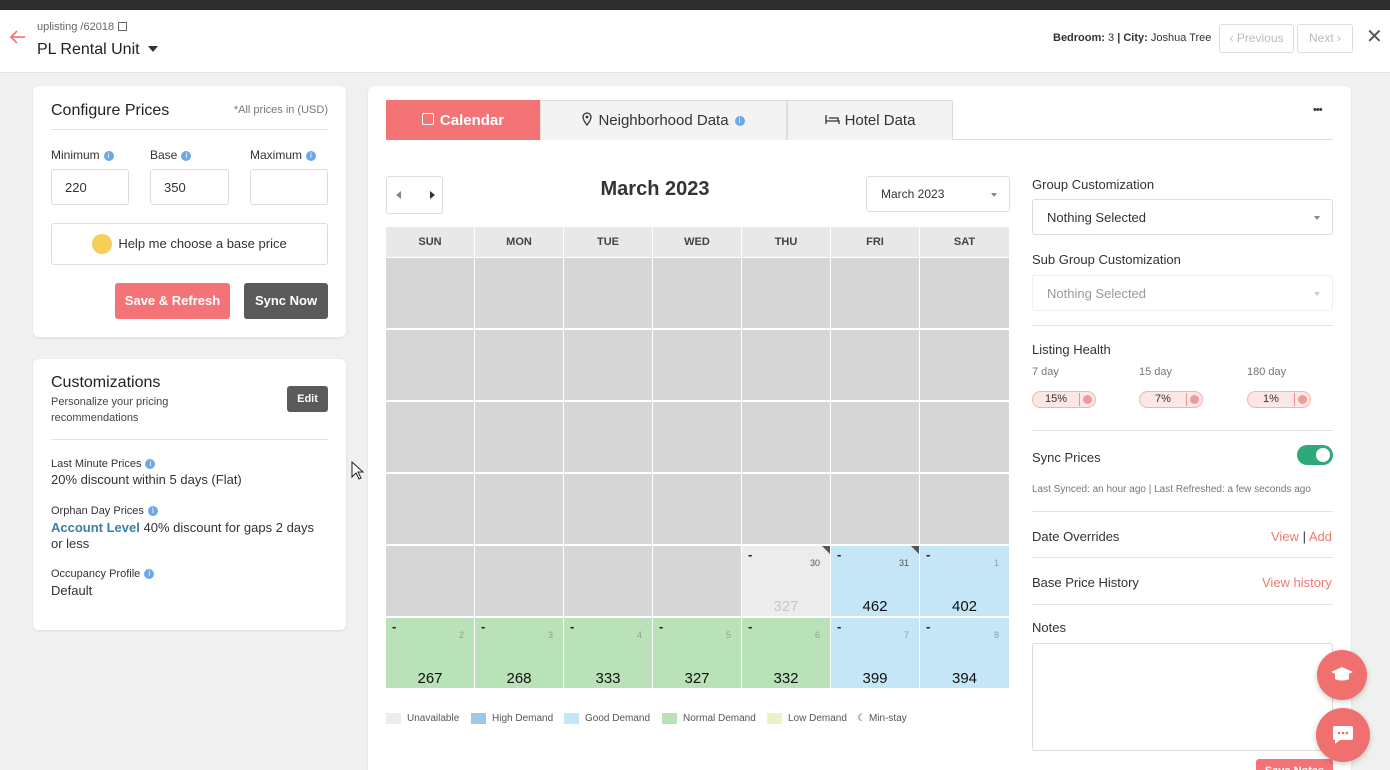  What do you see at coordinates (90, 187) in the screenshot?
I see `minimum-price-input: 220` at bounding box center [90, 187].